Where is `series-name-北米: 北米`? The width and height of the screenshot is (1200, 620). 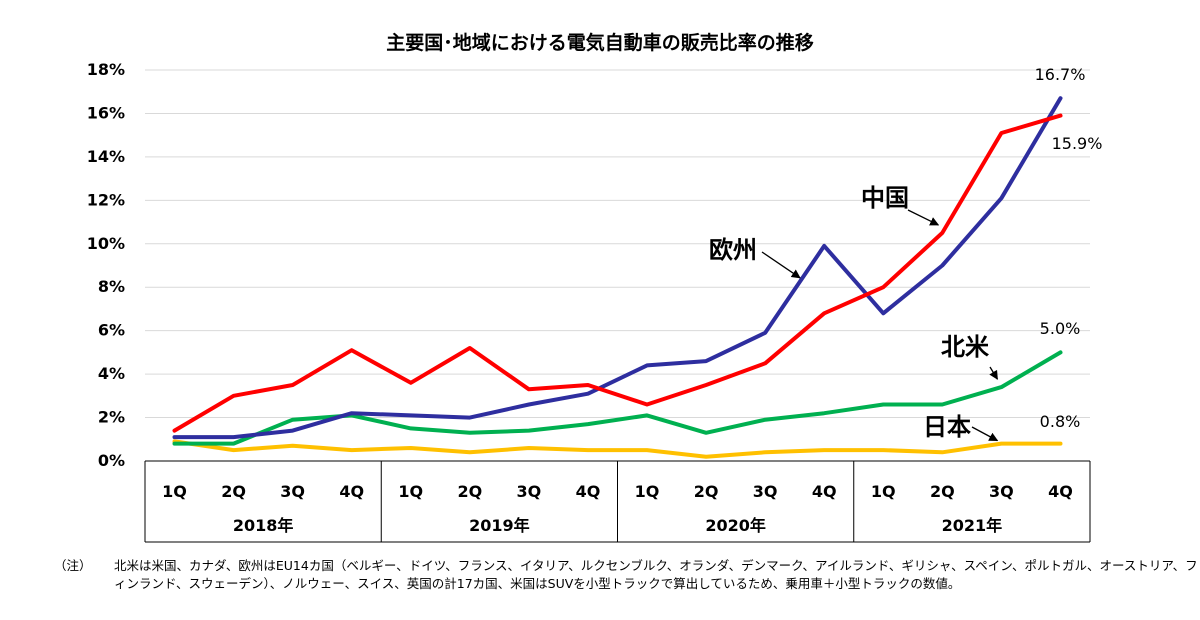
series-name-北米: 北米 is located at coordinates (965, 347).